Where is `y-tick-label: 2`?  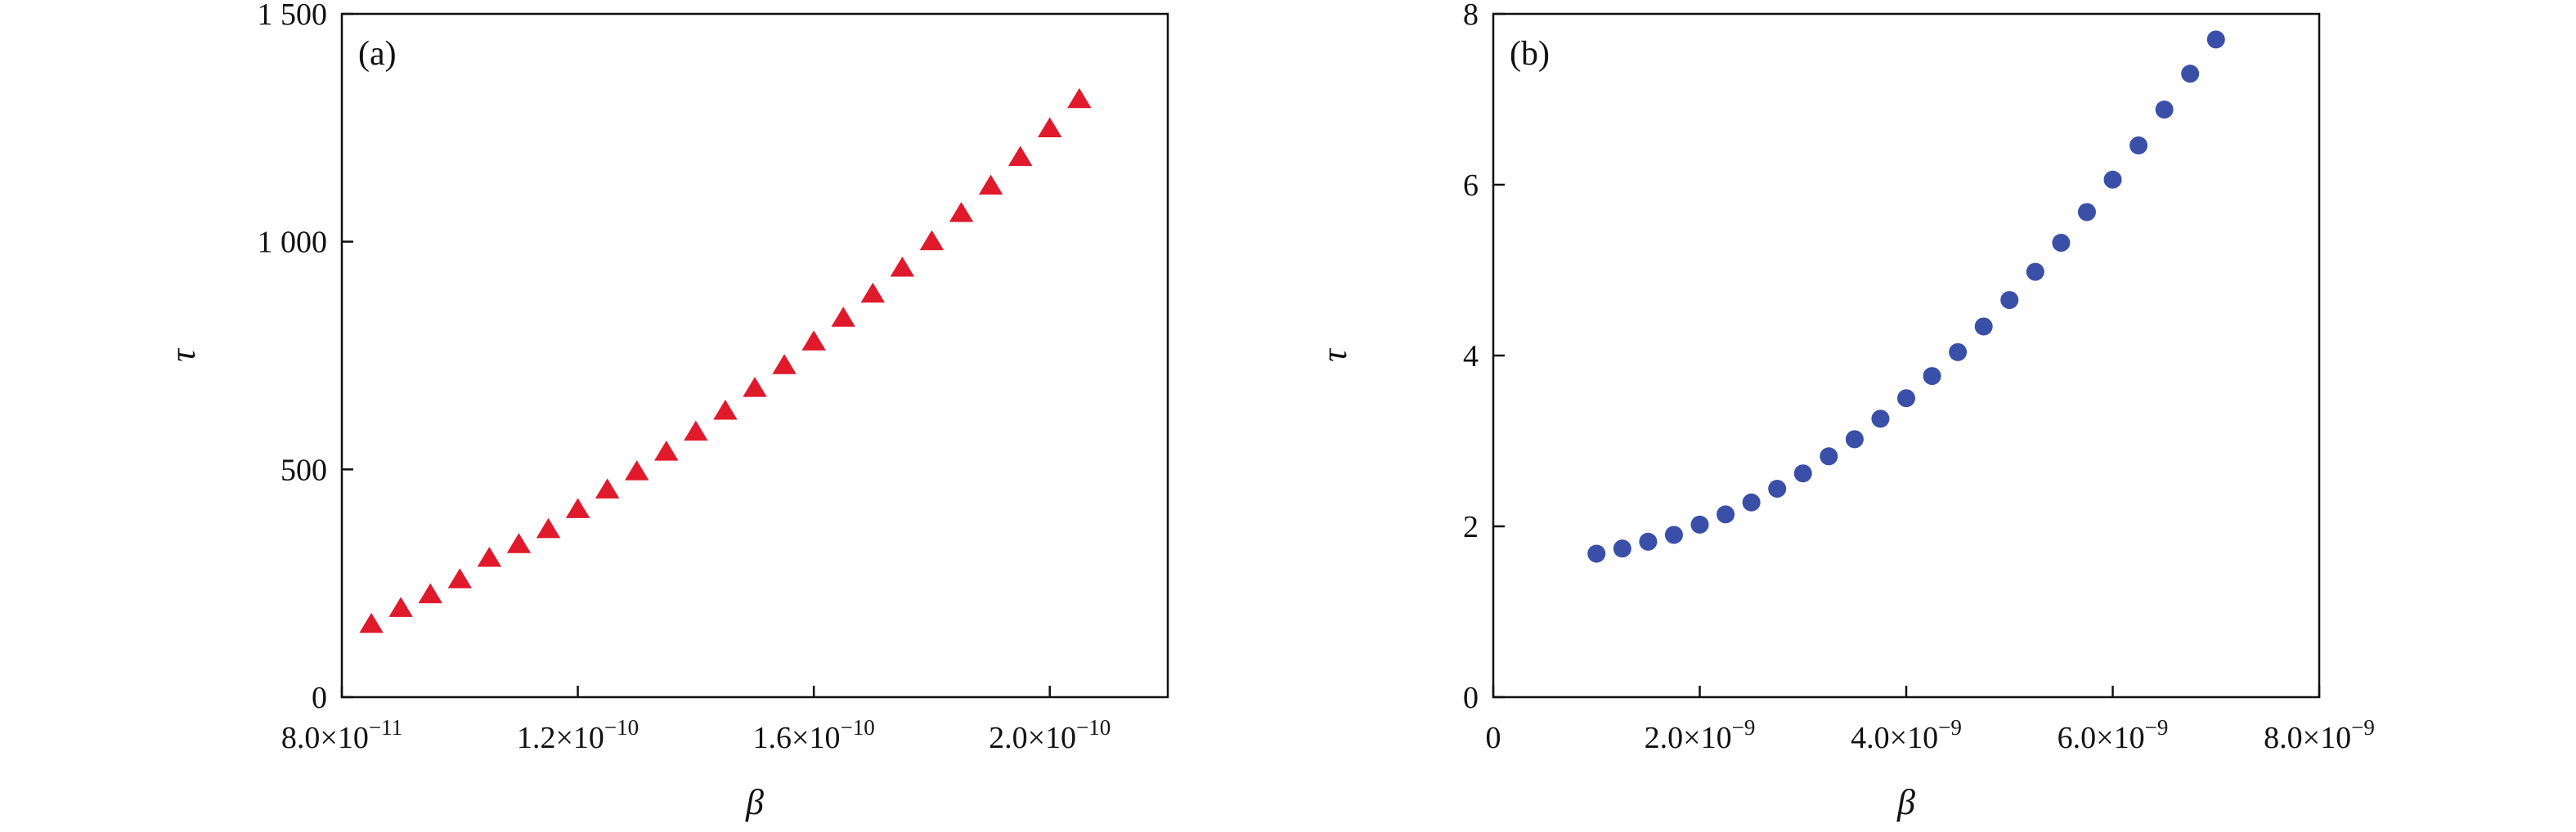 y-tick-label: 2 is located at coordinates (1471, 527).